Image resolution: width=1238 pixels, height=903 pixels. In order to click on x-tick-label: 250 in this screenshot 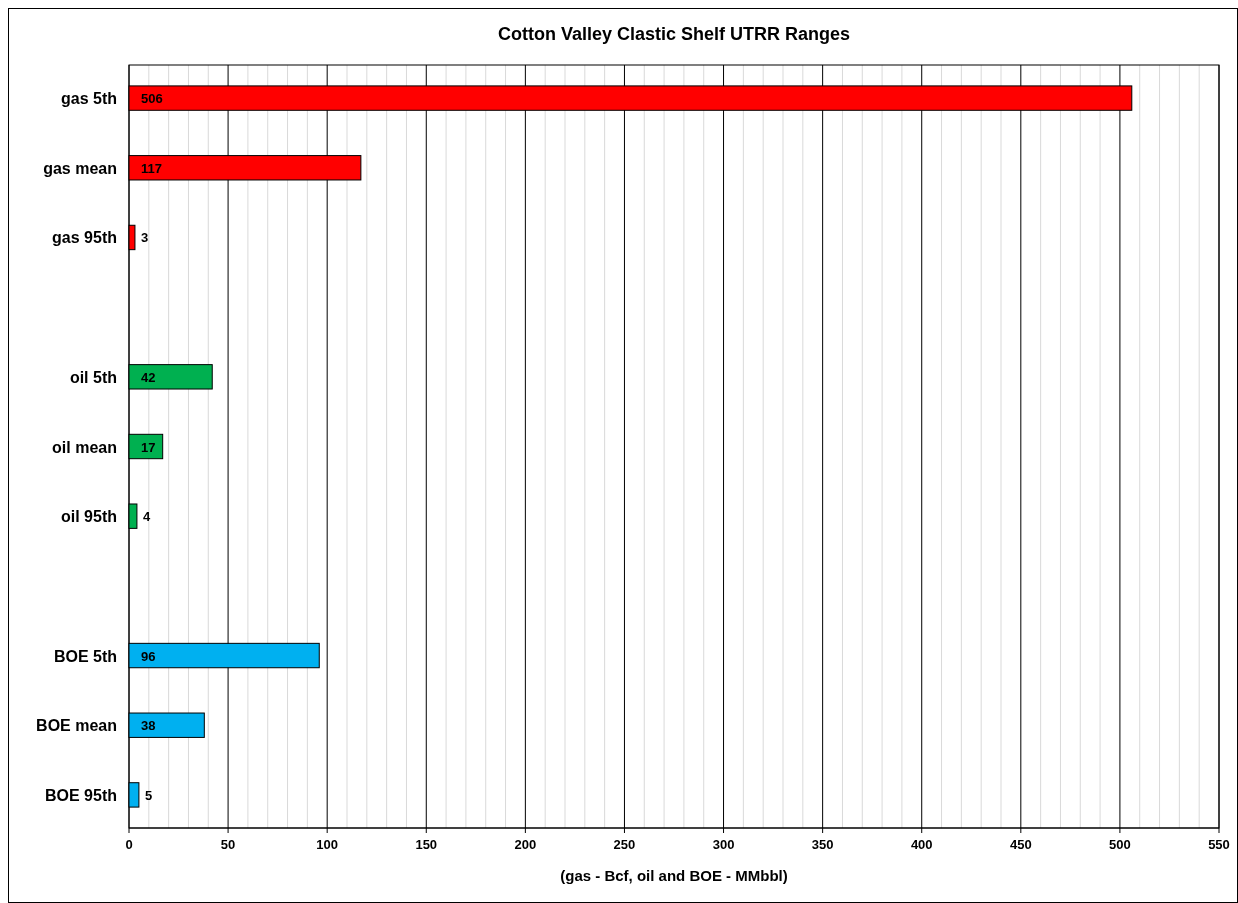, I will do `click(624, 844)`.